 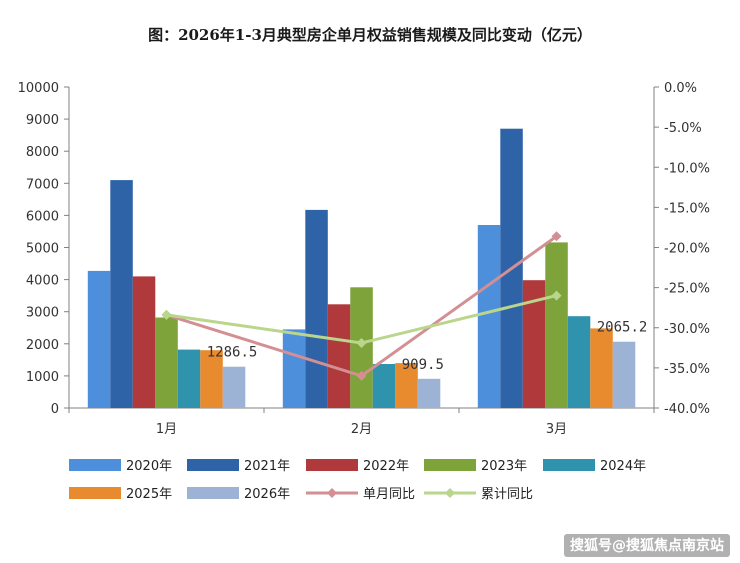 What do you see at coordinates (360, 494) in the screenshot?
I see `legend-item-单月同比: 单月同比` at bounding box center [360, 494].